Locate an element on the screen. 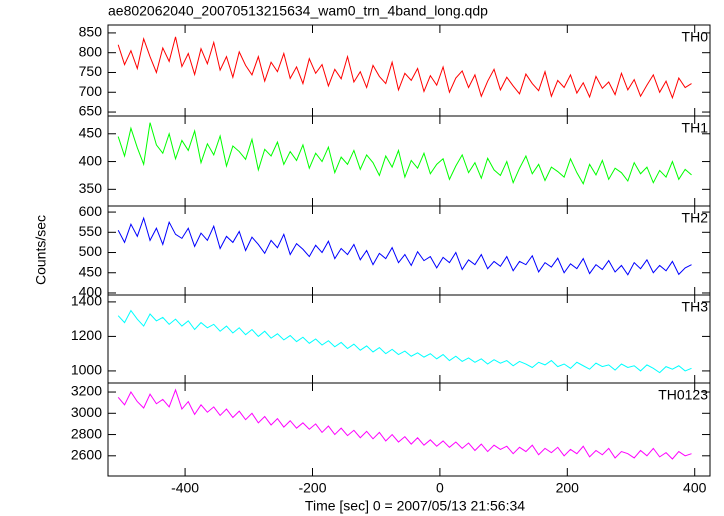  y-tick-label: 800 is located at coordinates (91, 51).